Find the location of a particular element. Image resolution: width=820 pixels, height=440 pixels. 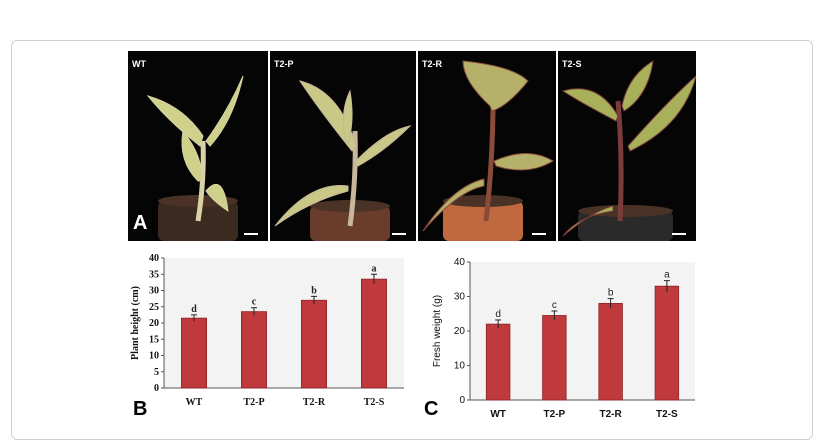

photo-panel-t2r: T2-R is located at coordinates (487, 146).